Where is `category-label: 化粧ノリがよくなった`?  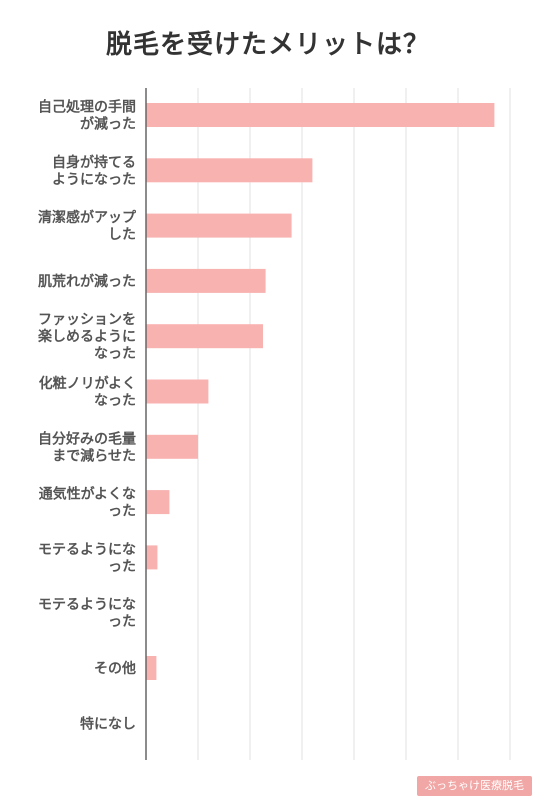
category-label: 化粧ノリがよくなった is located at coordinates (87, 392).